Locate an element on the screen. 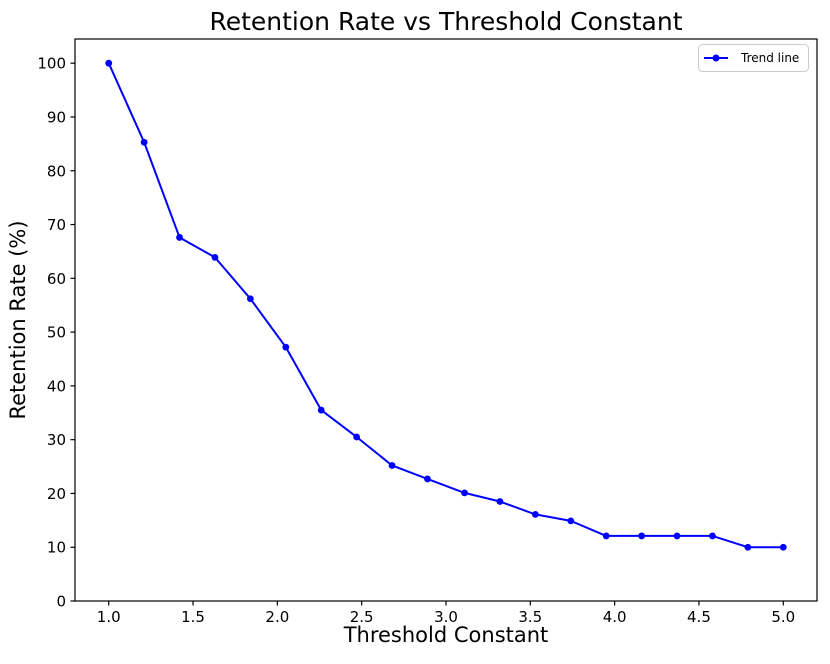  y-tick-label: 60 is located at coordinates (56, 279).